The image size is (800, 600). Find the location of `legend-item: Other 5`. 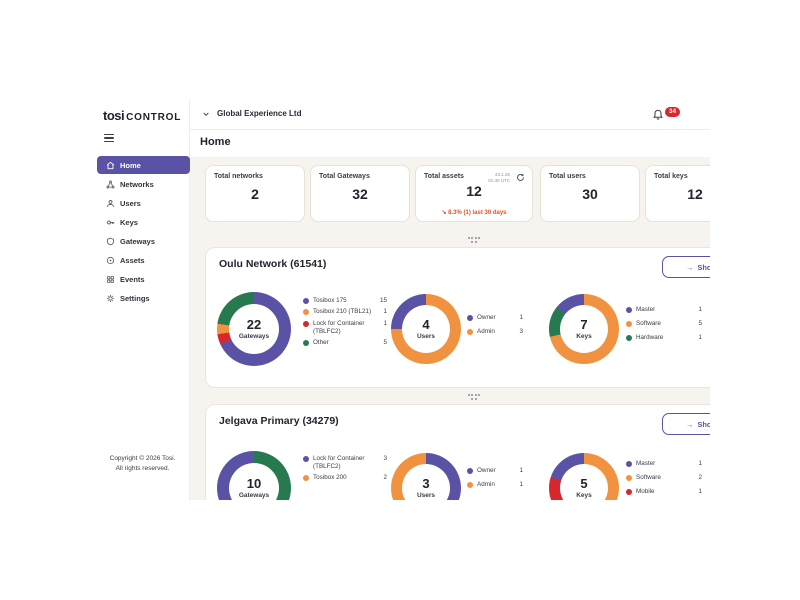

legend-item: Other 5 is located at coordinates (345, 343).